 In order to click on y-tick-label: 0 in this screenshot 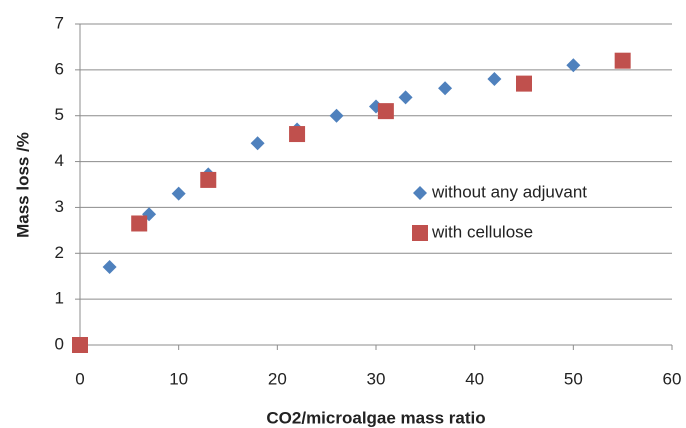, I will do `click(59, 343)`.